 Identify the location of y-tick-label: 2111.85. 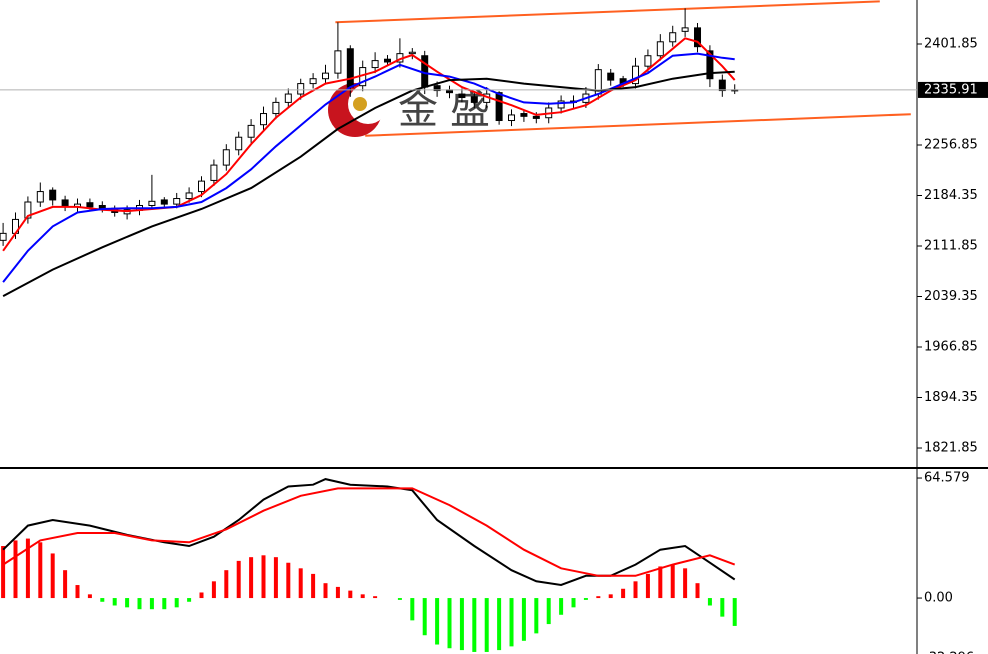
(951, 246).